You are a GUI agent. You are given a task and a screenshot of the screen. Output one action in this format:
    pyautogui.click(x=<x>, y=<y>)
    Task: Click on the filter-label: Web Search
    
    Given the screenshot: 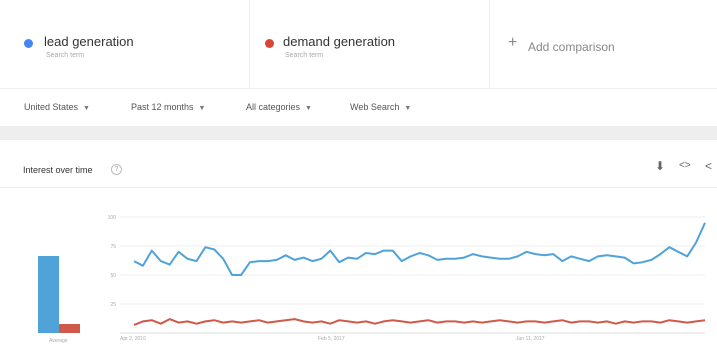 What is the action you would take?
    pyautogui.click(x=375, y=107)
    